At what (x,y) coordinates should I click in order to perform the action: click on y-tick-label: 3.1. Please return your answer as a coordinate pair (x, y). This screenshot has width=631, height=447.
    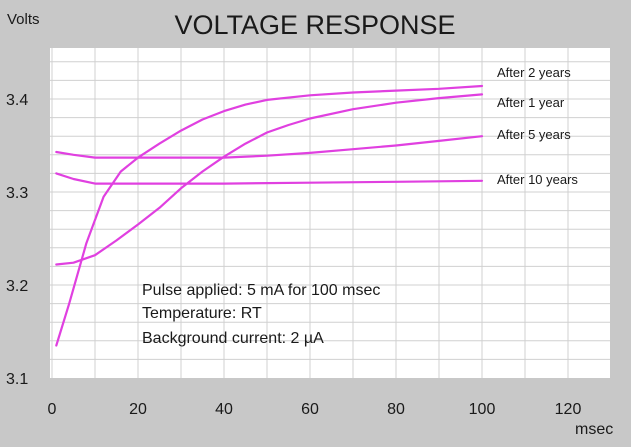
    Looking at the image, I should click on (17, 379).